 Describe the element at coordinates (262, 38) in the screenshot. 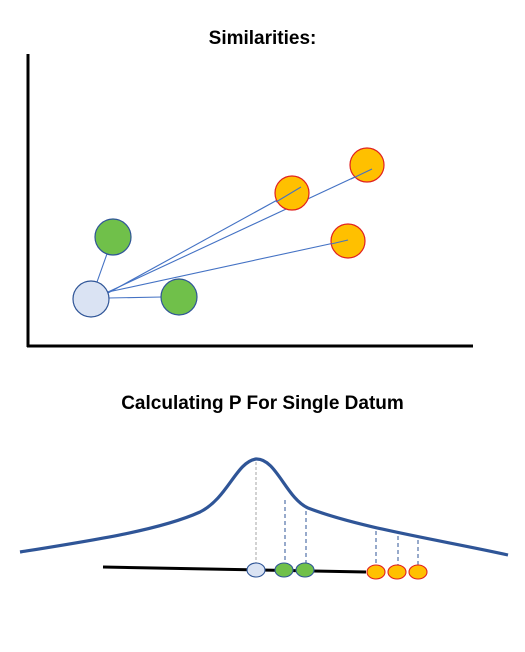

I see `similarities-title: Similarities:` at that location.